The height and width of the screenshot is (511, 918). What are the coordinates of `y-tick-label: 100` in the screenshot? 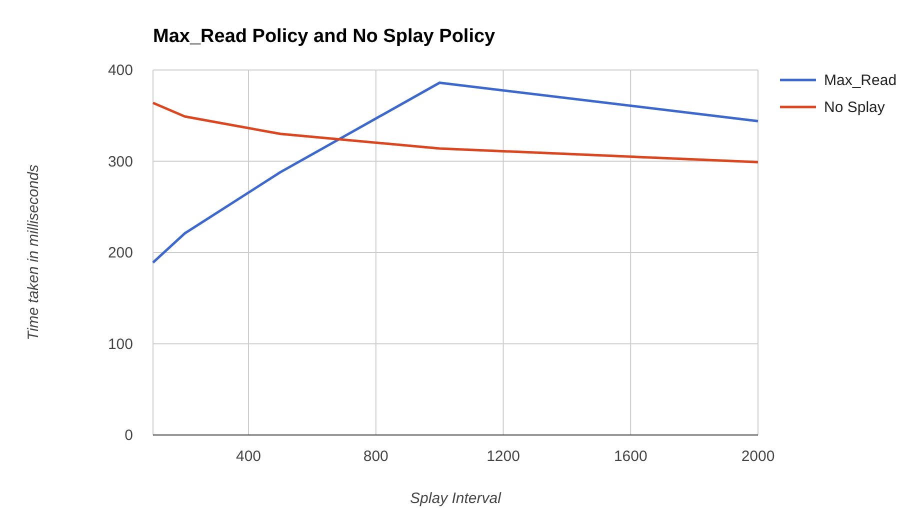 It's located at (120, 344).